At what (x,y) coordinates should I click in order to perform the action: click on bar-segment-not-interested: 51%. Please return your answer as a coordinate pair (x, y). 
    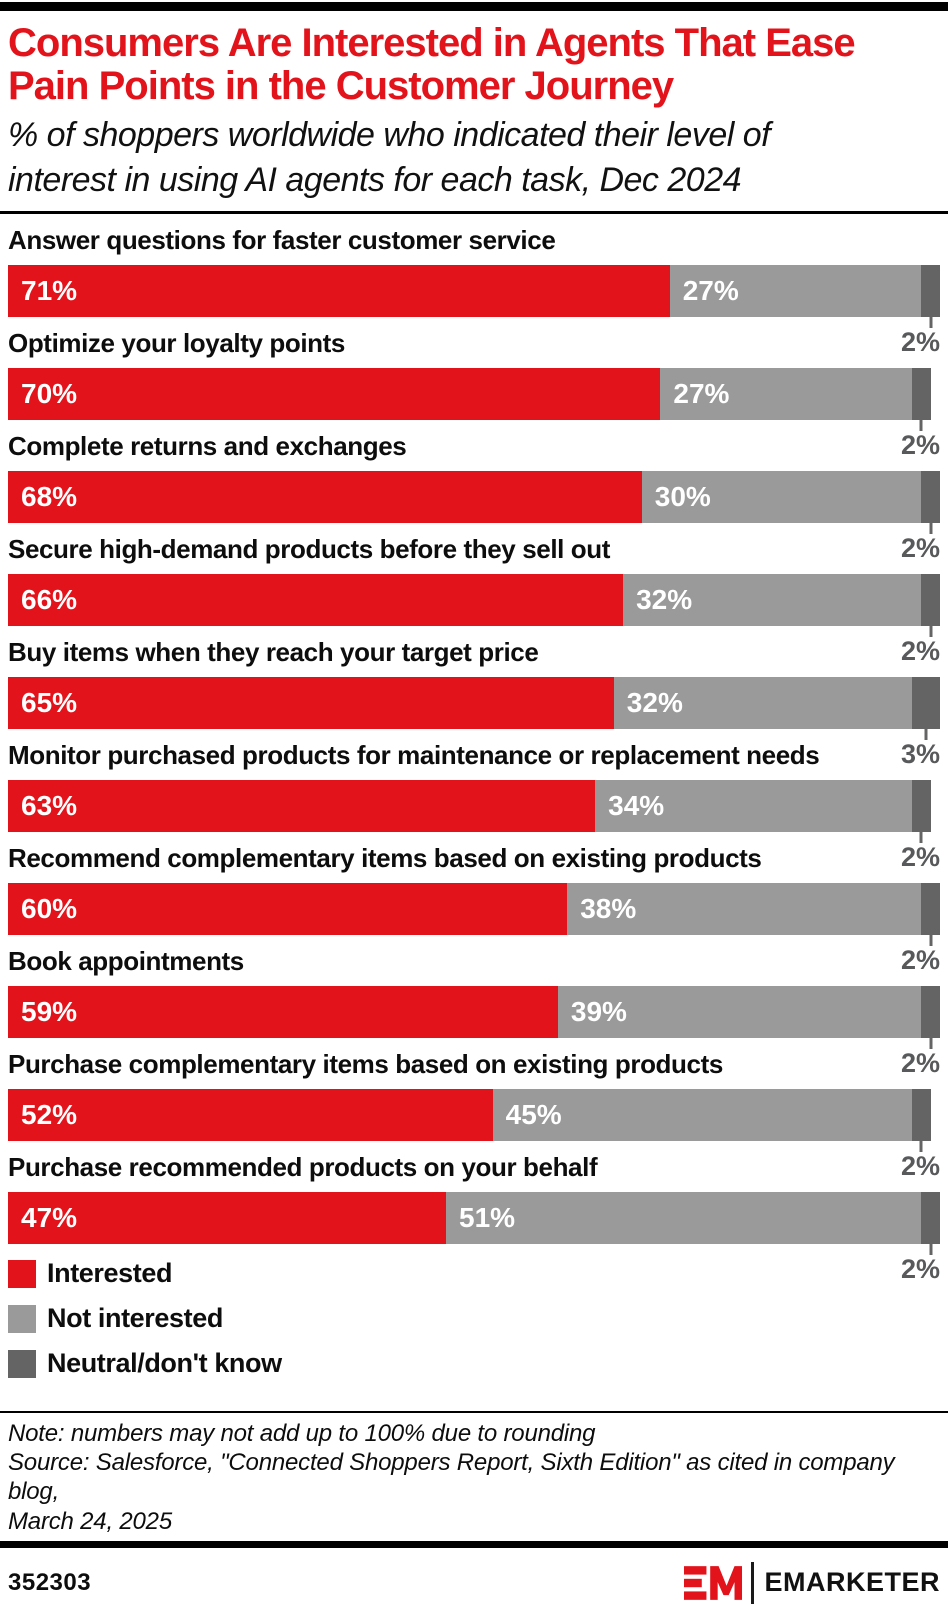
    Looking at the image, I should click on (684, 1217).